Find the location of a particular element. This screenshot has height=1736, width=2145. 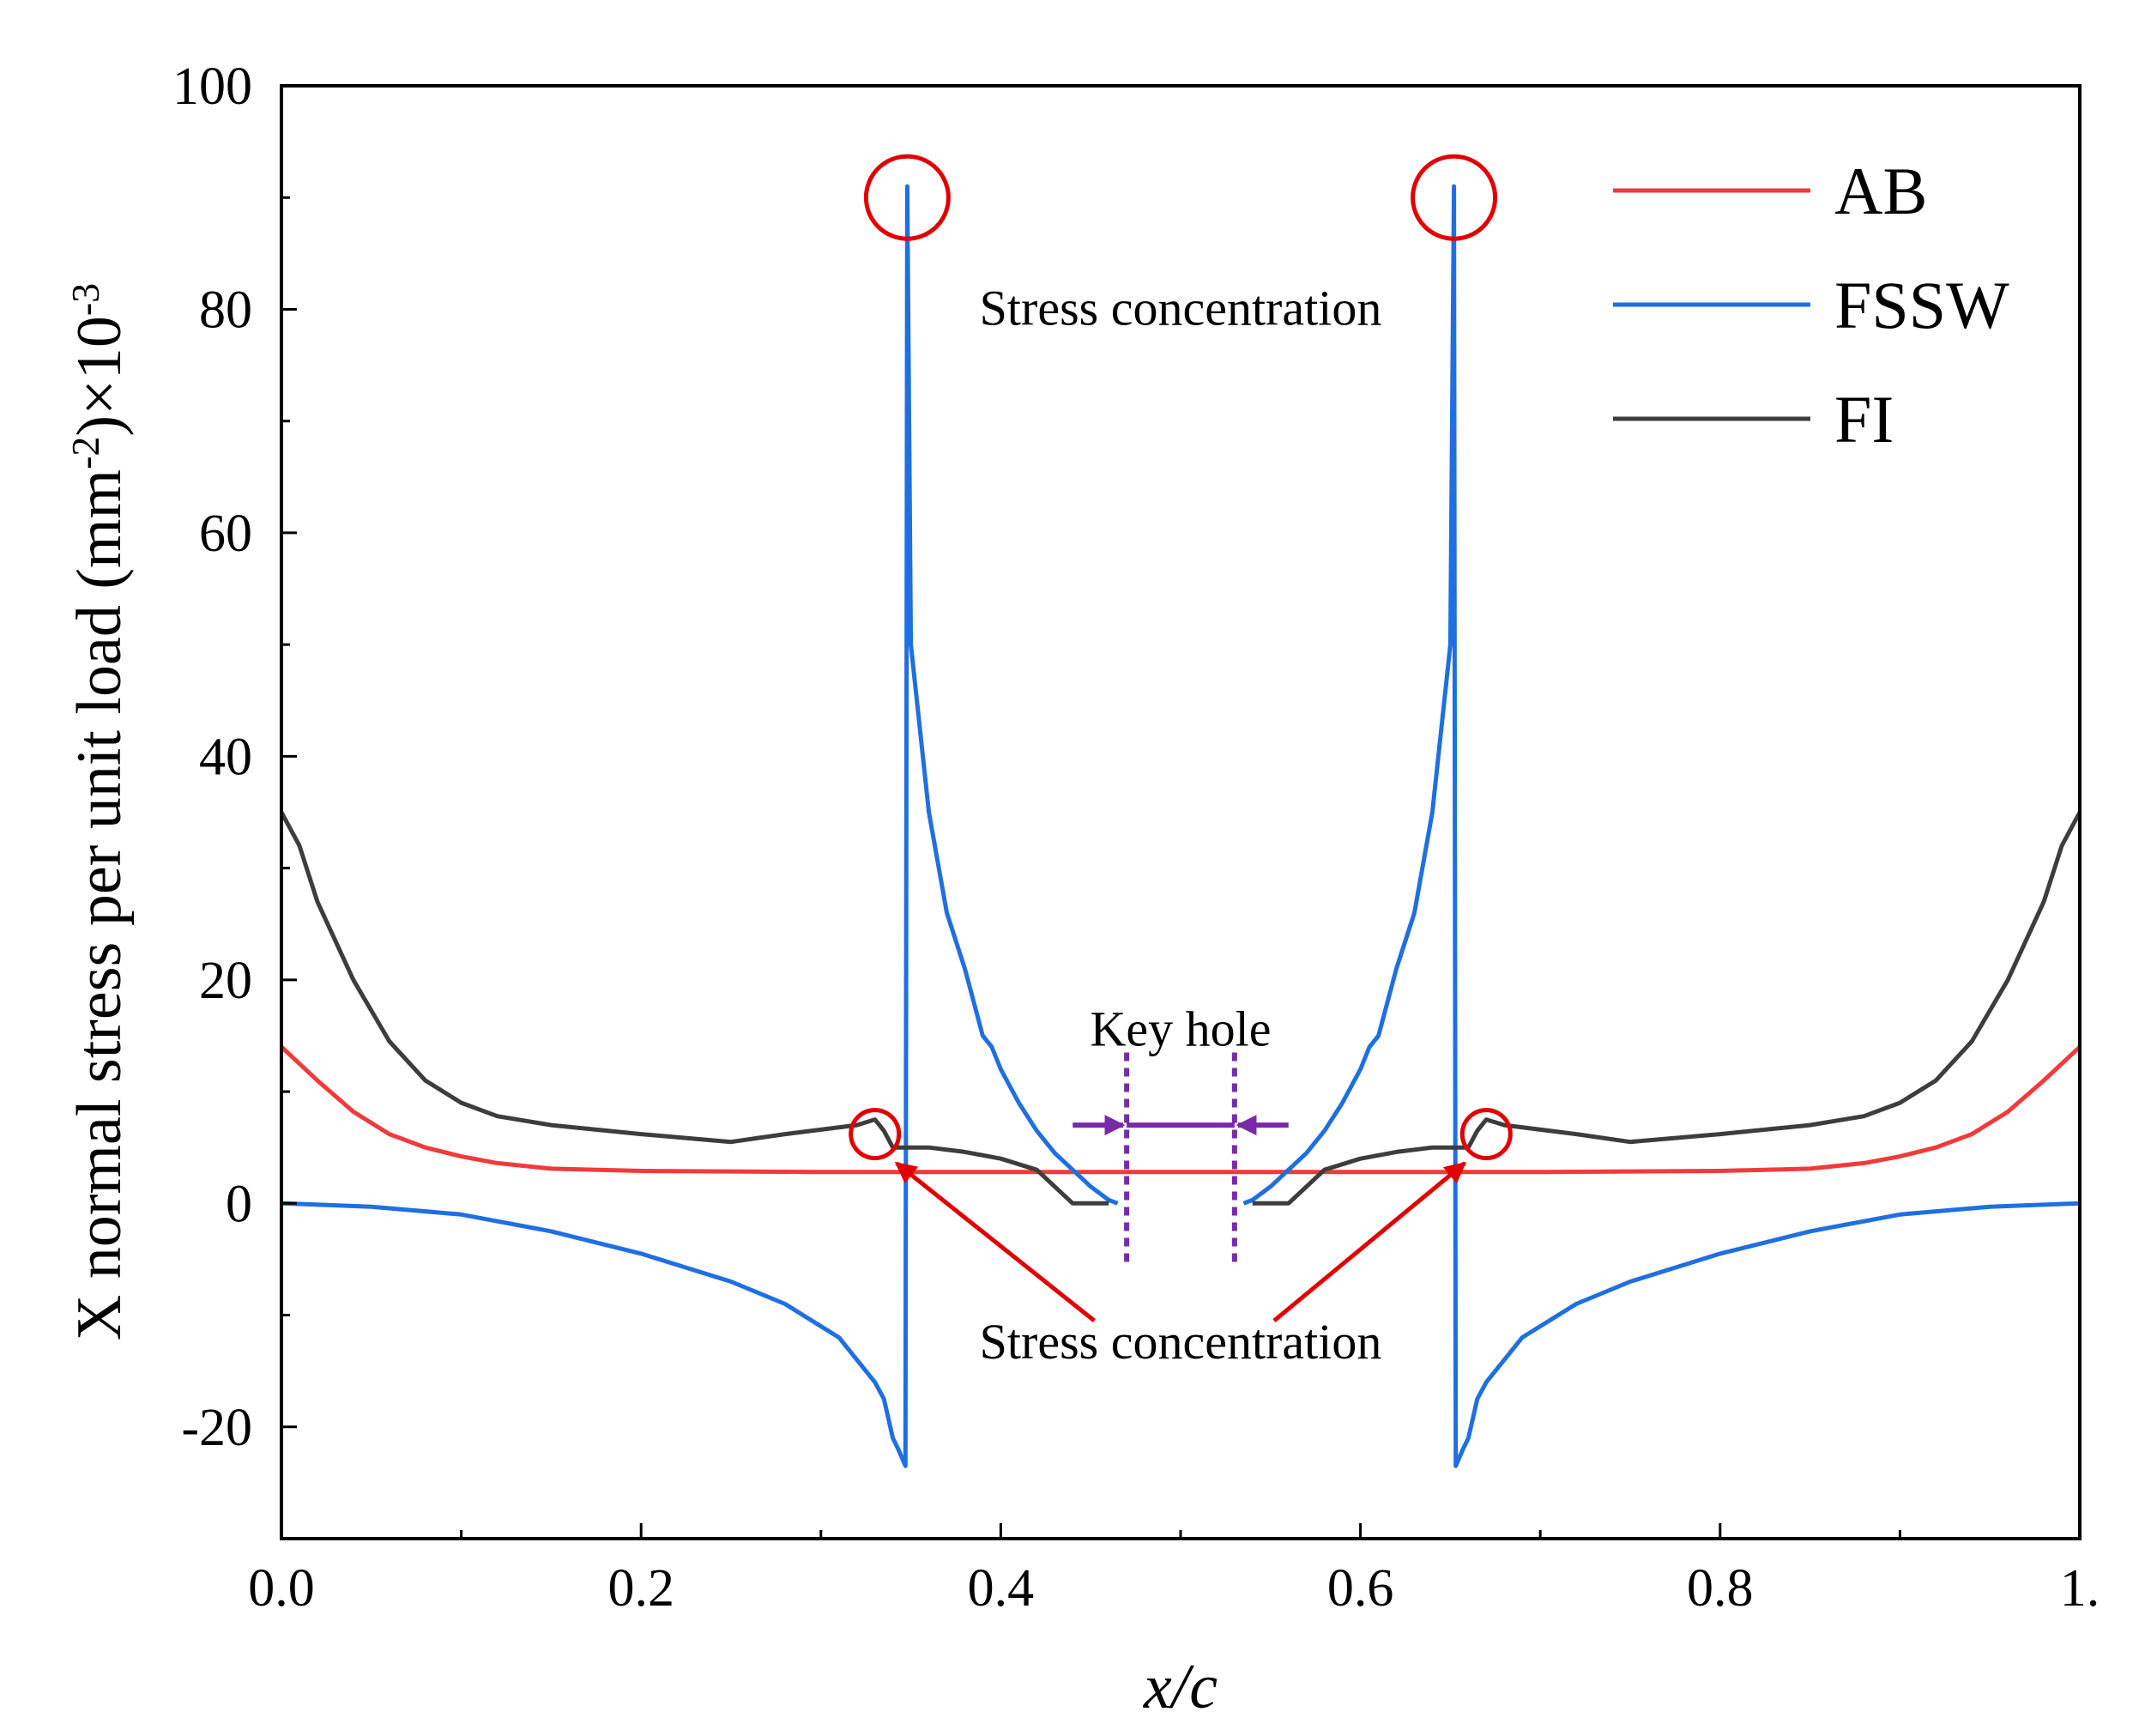

x-axis-title: x/c is located at coordinates (1180, 1687).